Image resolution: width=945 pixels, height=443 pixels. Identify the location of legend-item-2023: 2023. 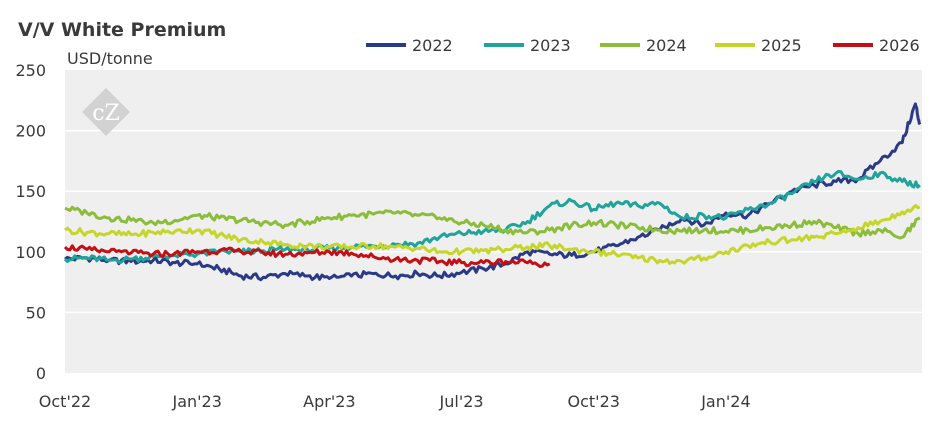
(527, 45).